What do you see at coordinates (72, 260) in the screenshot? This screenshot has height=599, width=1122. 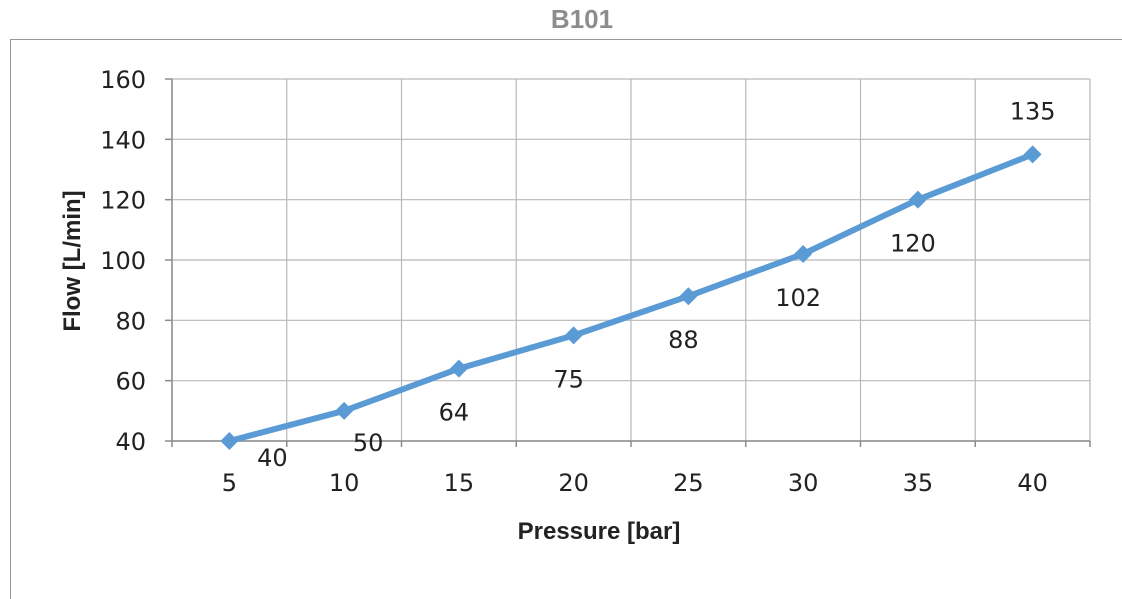 I see `y-axis-label: Flow [L/min]` at bounding box center [72, 260].